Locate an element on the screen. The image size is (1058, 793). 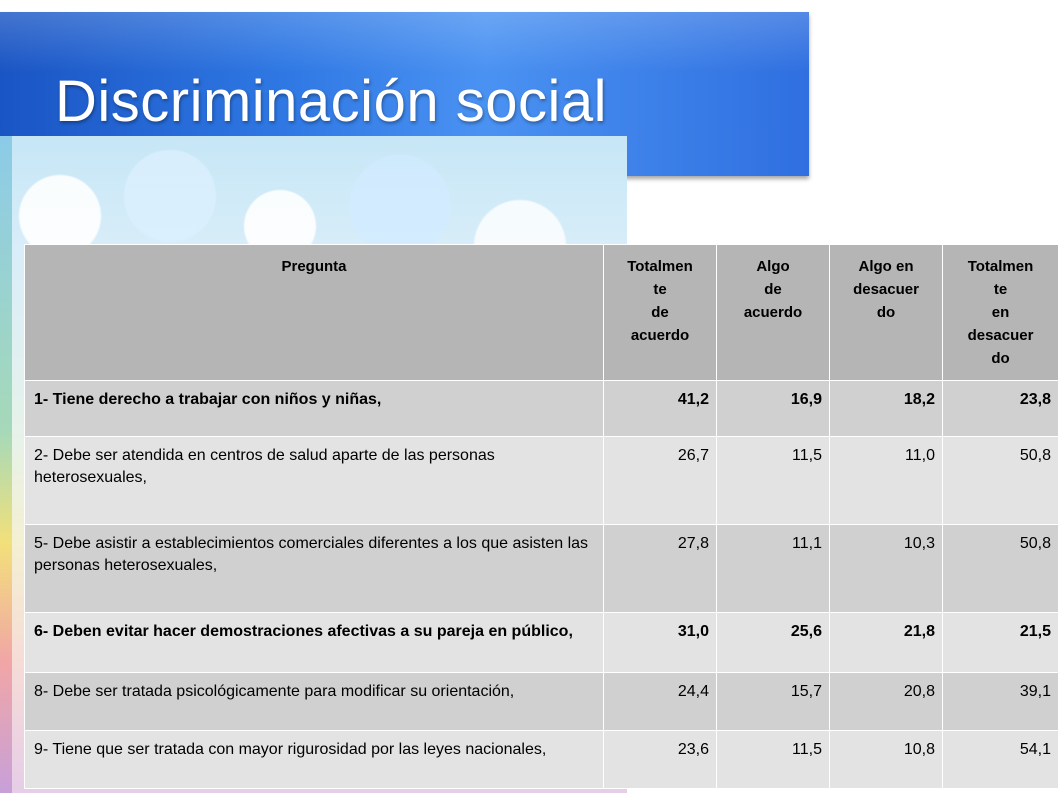
cell-totalmente-desacuerdo: 54,1 is located at coordinates (1000, 759).